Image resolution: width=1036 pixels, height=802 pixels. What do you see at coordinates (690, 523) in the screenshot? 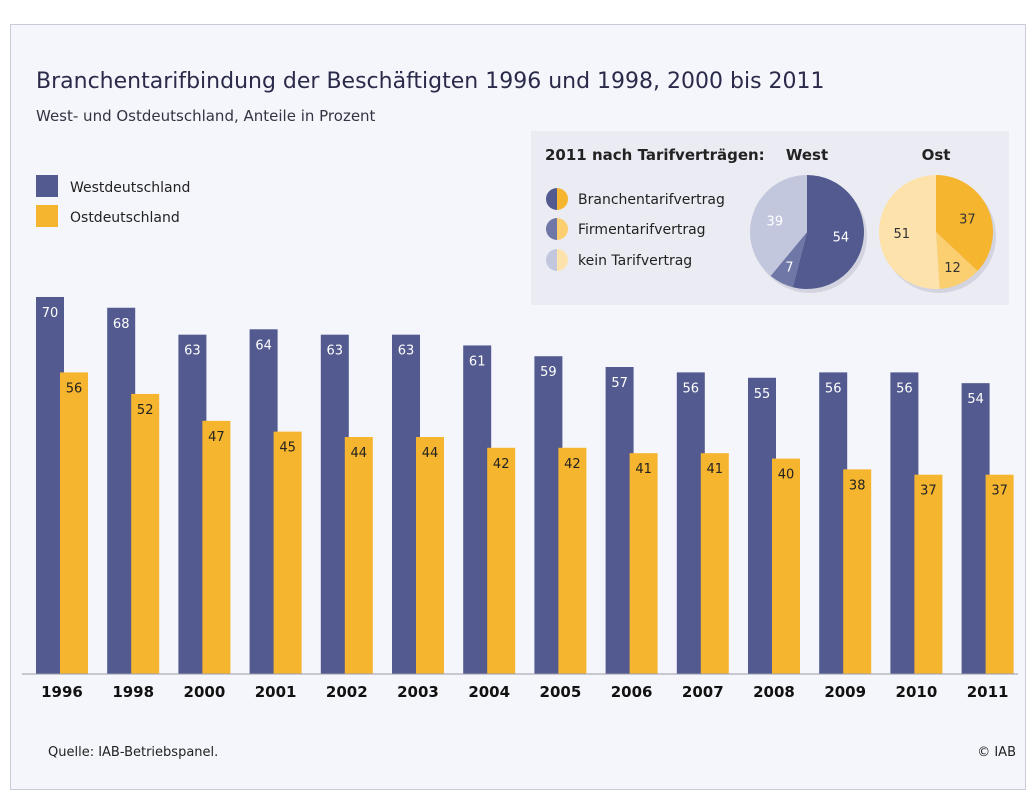
I see `bar-west-2007` at bounding box center [690, 523].